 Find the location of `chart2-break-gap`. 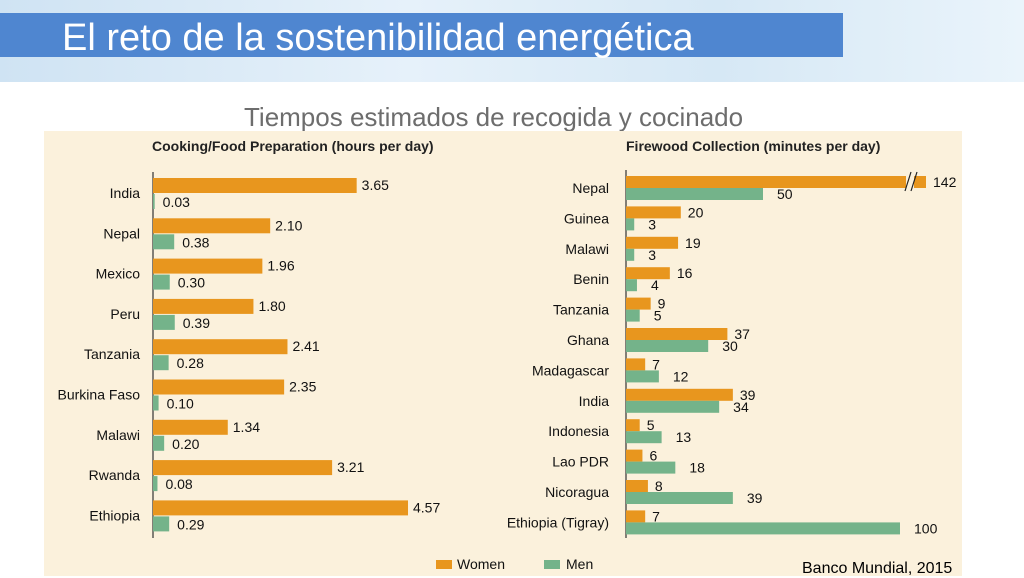

chart2-break-gap is located at coordinates (910, 182).